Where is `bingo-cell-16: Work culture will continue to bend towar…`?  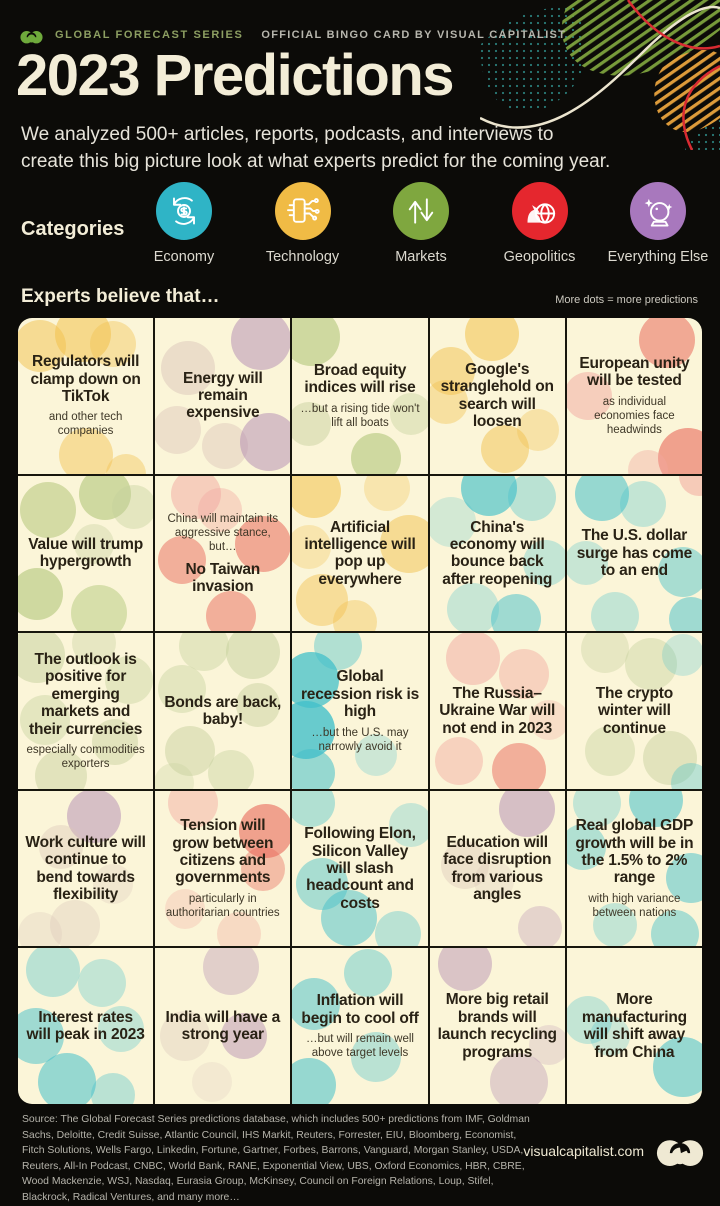 bingo-cell-16: Work culture will continue to bend towar… is located at coordinates (86, 868).